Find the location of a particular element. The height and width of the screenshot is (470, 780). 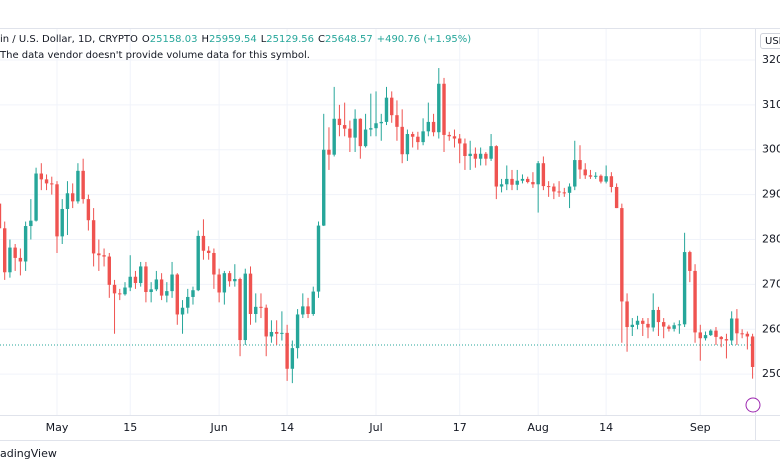

ohlc-item: O25158.03 is located at coordinates (170, 39).